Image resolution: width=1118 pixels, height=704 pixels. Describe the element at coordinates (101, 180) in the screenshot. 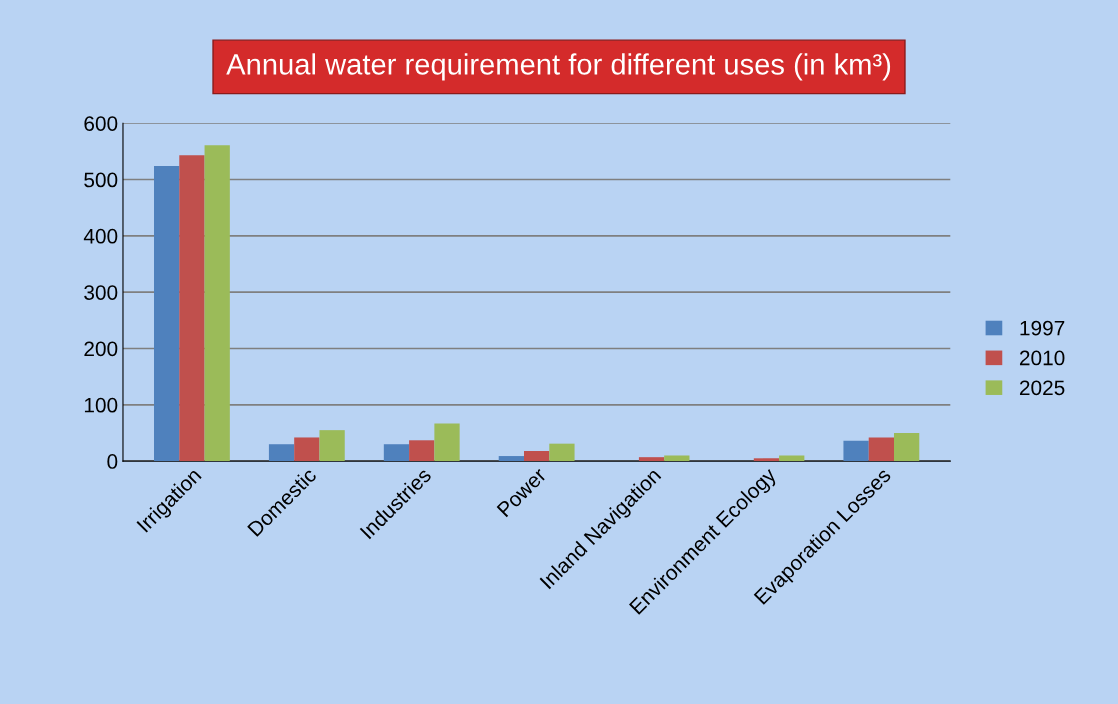

I see `y-tick-label: 500` at that location.